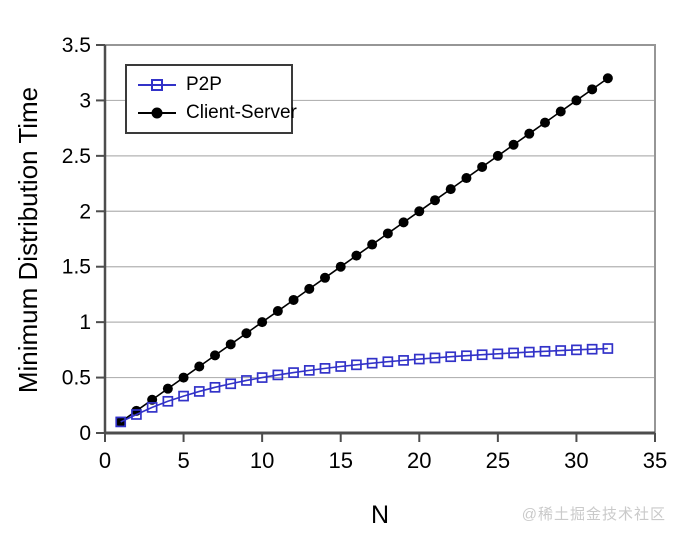 This screenshot has width=680, height=539. I want to click on legend-label-p2p: P2P, so click(204, 84).